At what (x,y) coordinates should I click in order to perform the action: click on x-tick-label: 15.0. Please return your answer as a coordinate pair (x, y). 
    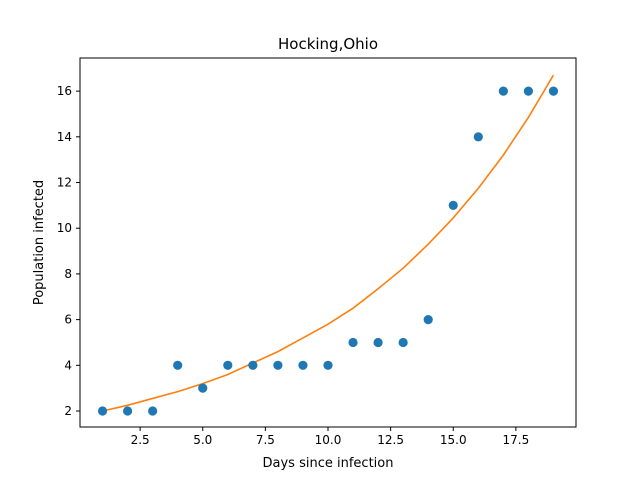
    Looking at the image, I should click on (453, 440).